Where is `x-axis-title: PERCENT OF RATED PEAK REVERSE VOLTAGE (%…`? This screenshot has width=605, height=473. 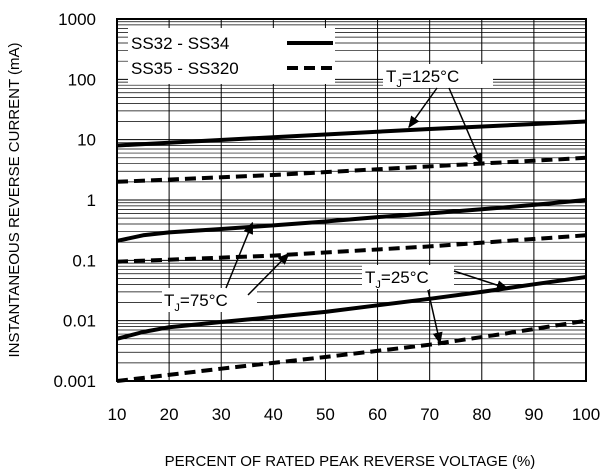 x-axis-title: PERCENT OF RATED PEAK REVERSE VOLTAGE (%… is located at coordinates (350, 461).